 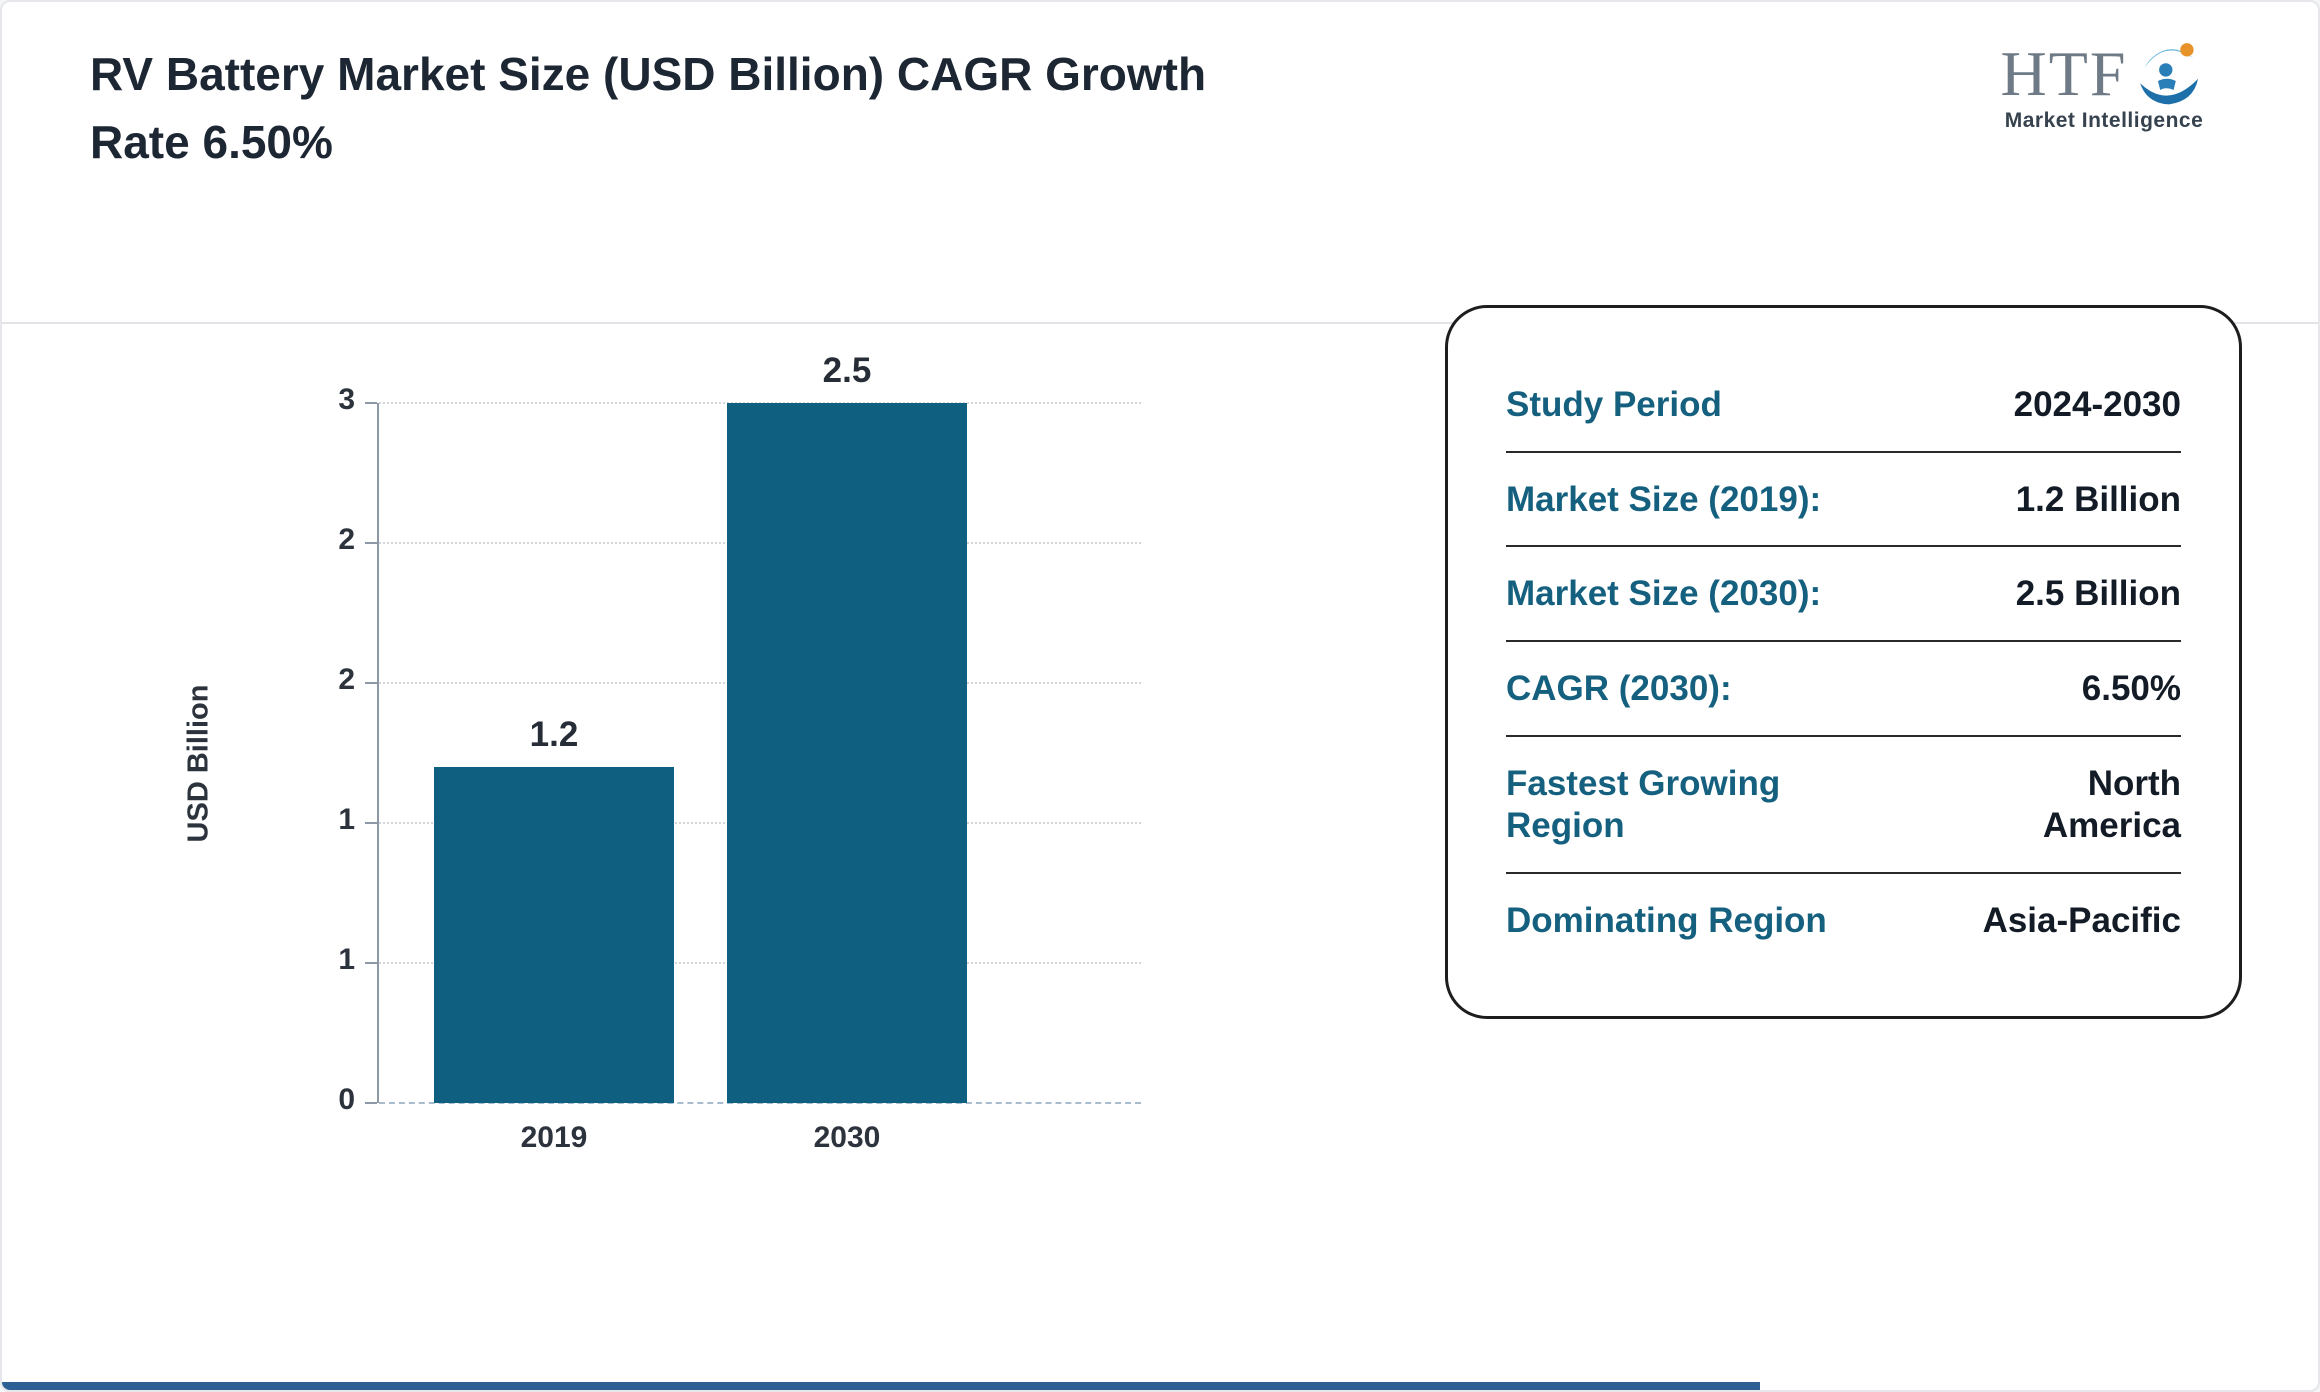 What do you see at coordinates (554, 1137) in the screenshot?
I see `x-tick-label: 2019` at bounding box center [554, 1137].